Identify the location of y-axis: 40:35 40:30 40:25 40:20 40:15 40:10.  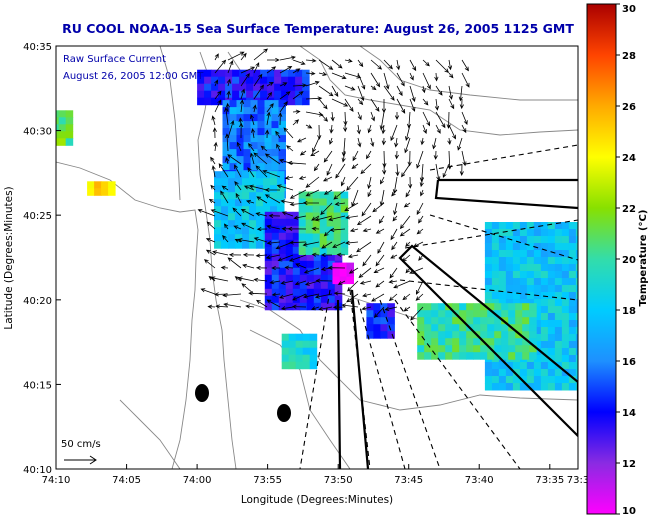
(42, 259).